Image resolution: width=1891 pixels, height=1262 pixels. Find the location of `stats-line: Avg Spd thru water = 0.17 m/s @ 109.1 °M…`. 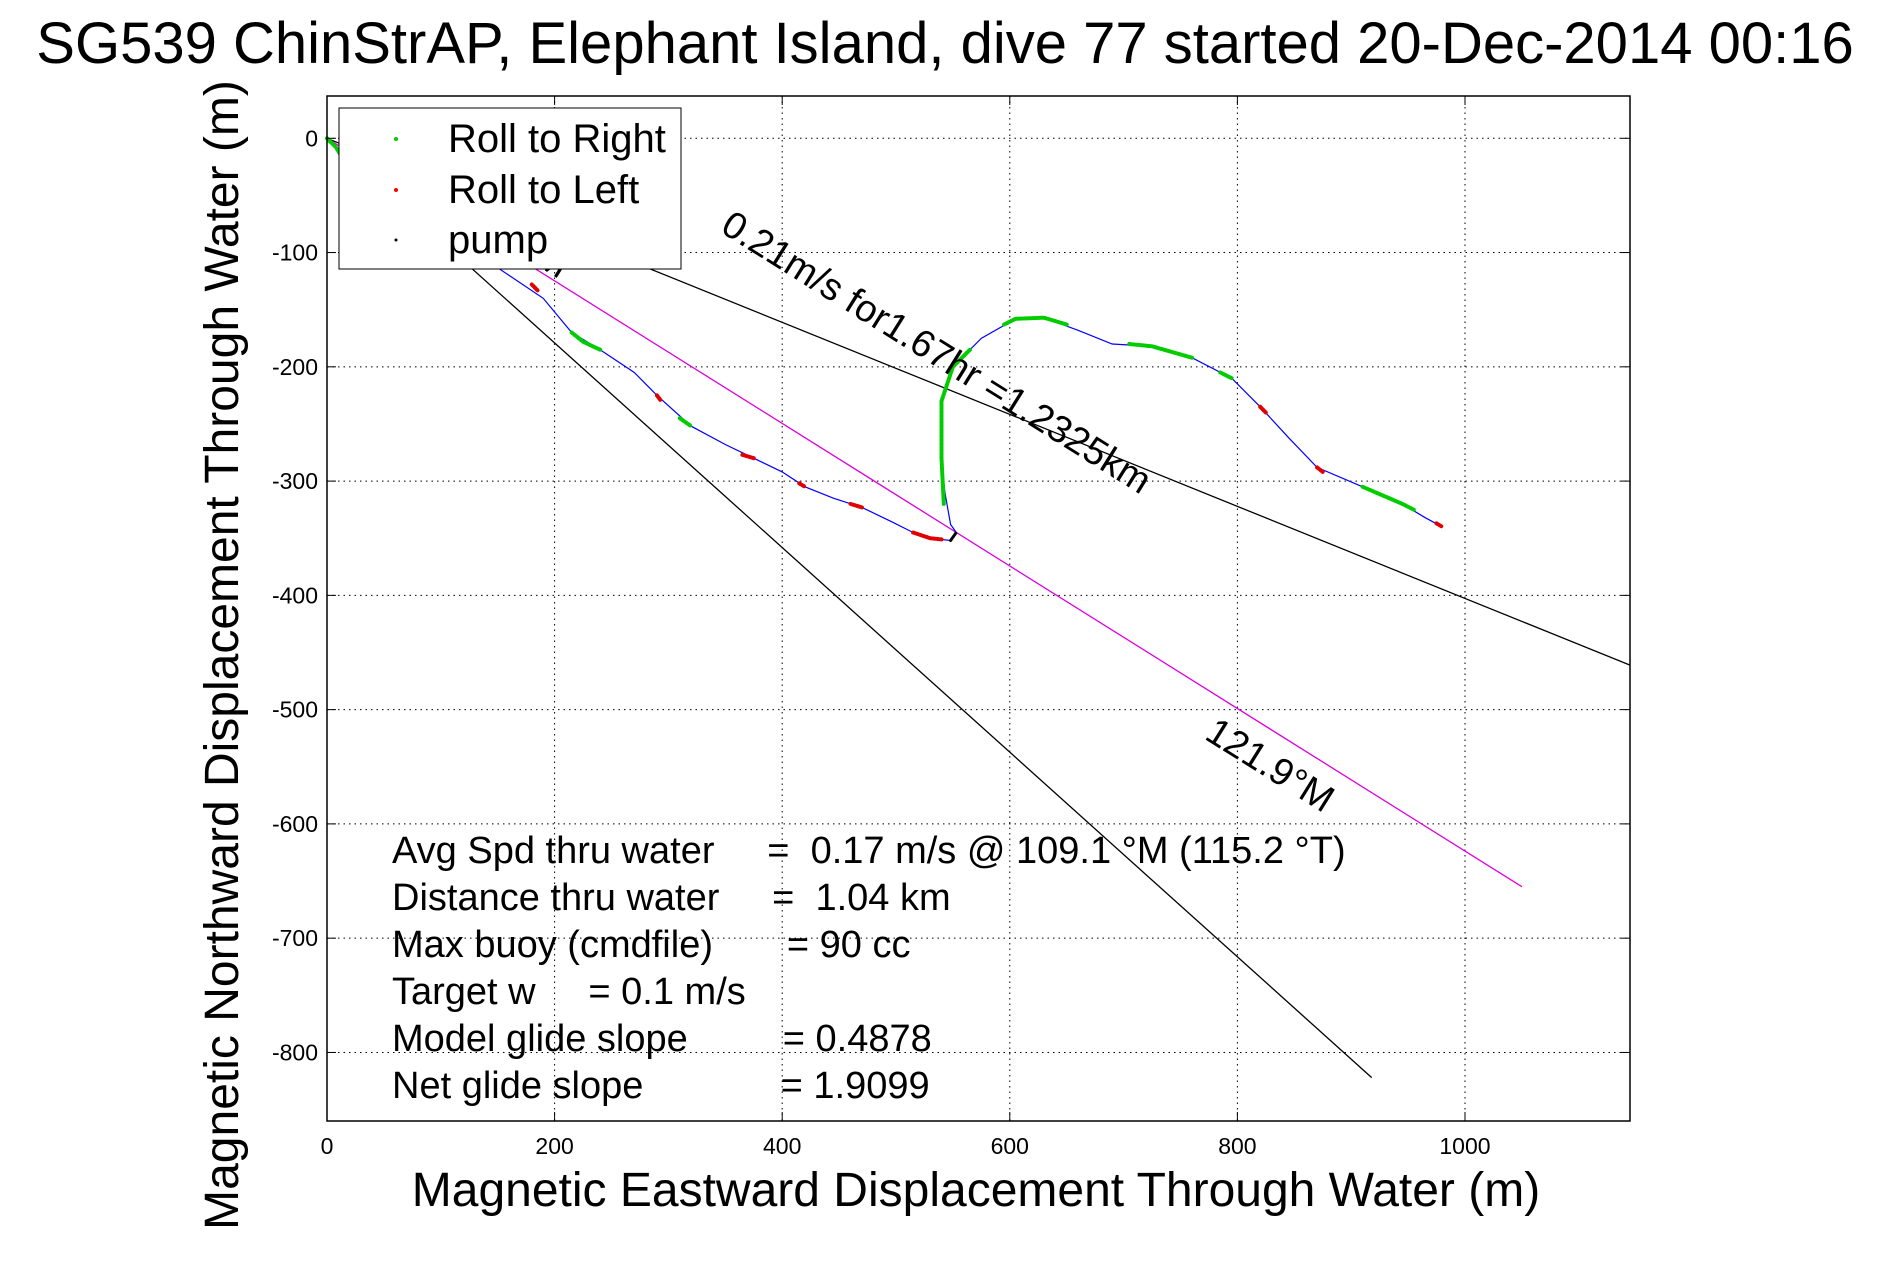

stats-line: Avg Spd thru water = 0.17 m/s @ 109.1 °M… is located at coordinates (869, 851).